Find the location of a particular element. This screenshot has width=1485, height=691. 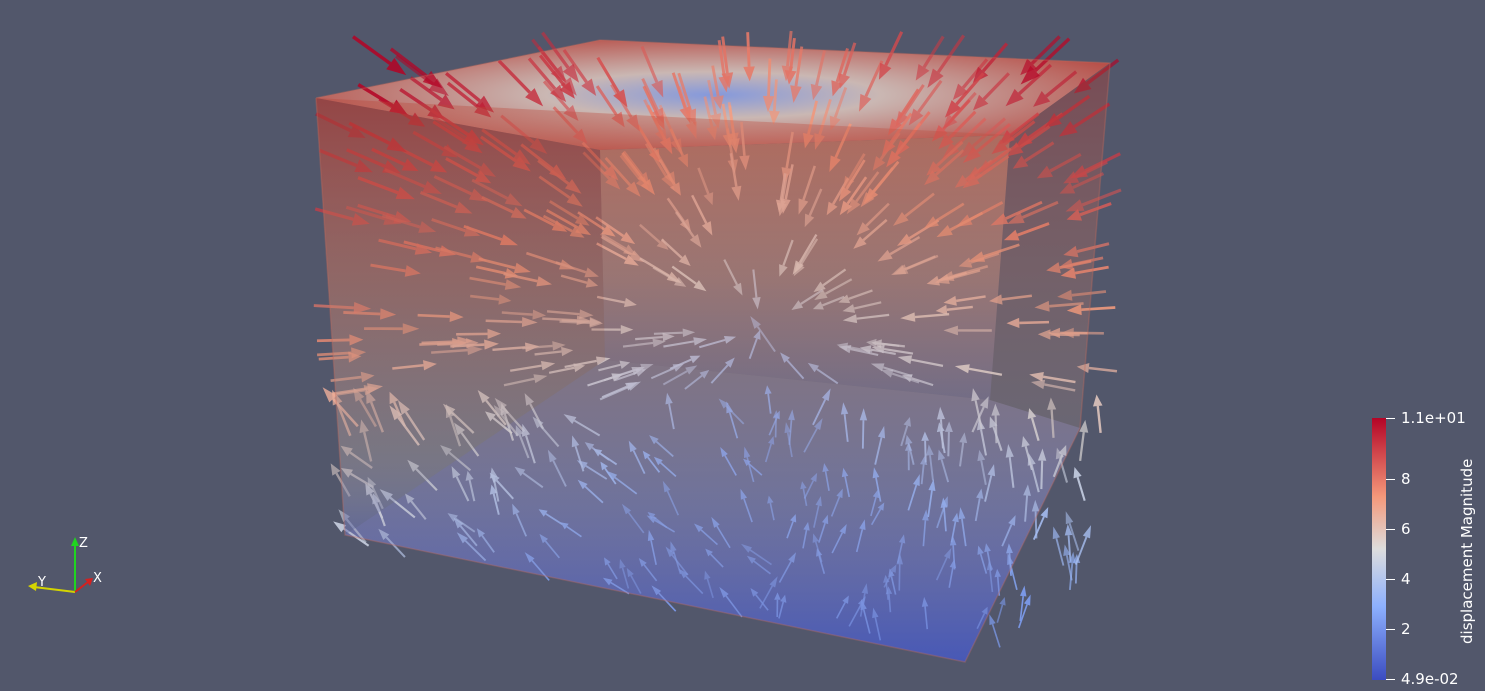

axis-z-label: Z is located at coordinates (83, 543).